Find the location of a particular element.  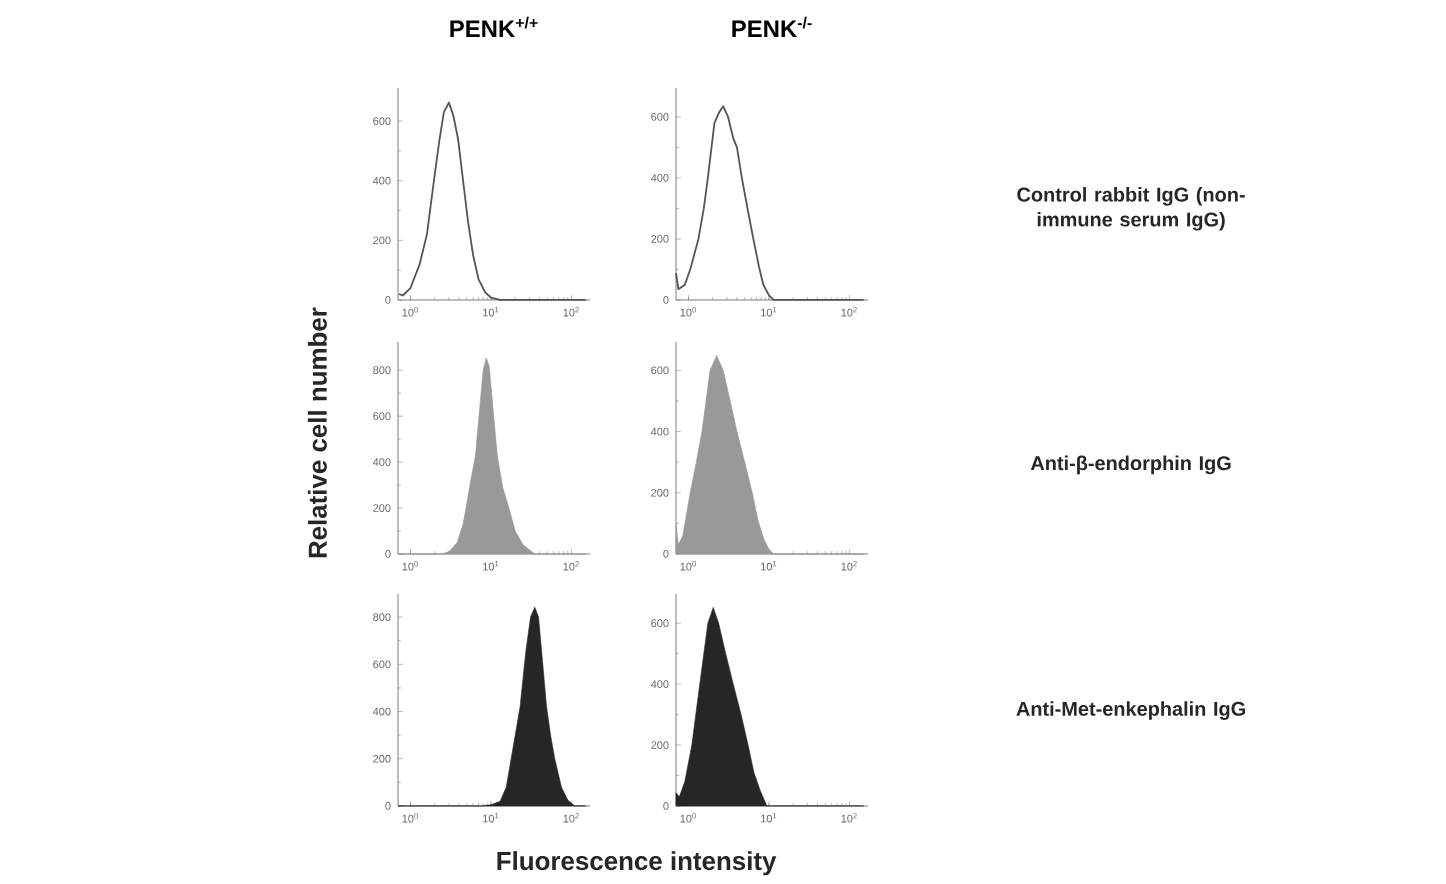

y-axis-title: Relative cell number is located at coordinates (317, 432).